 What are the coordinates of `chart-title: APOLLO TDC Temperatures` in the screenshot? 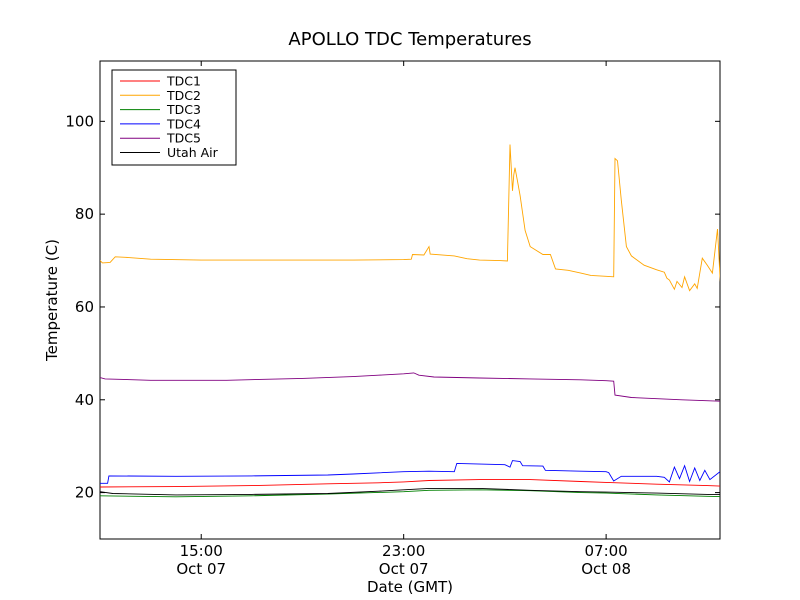 It's located at (409, 39).